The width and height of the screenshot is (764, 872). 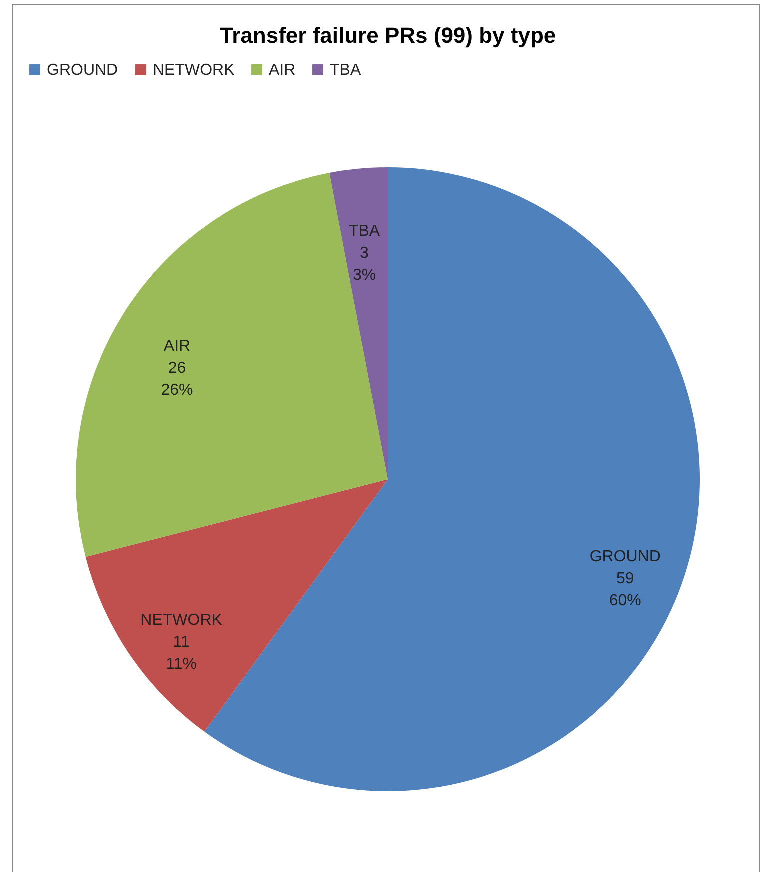 What do you see at coordinates (282, 70) in the screenshot?
I see `legend-label: AIR` at bounding box center [282, 70].